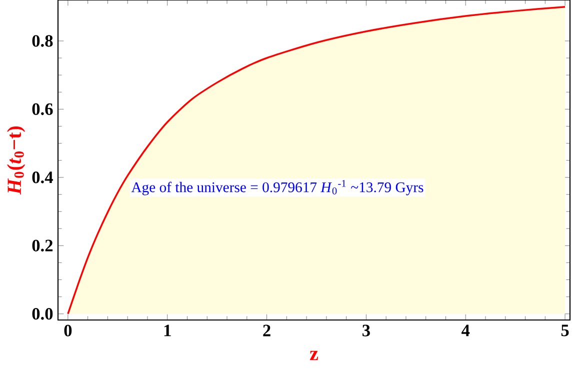  I want to click on annotation: Age of the universe = 0.979617 H$_{0}$$^{-1}$ ~13.79 Gyrs, so click(277, 188).